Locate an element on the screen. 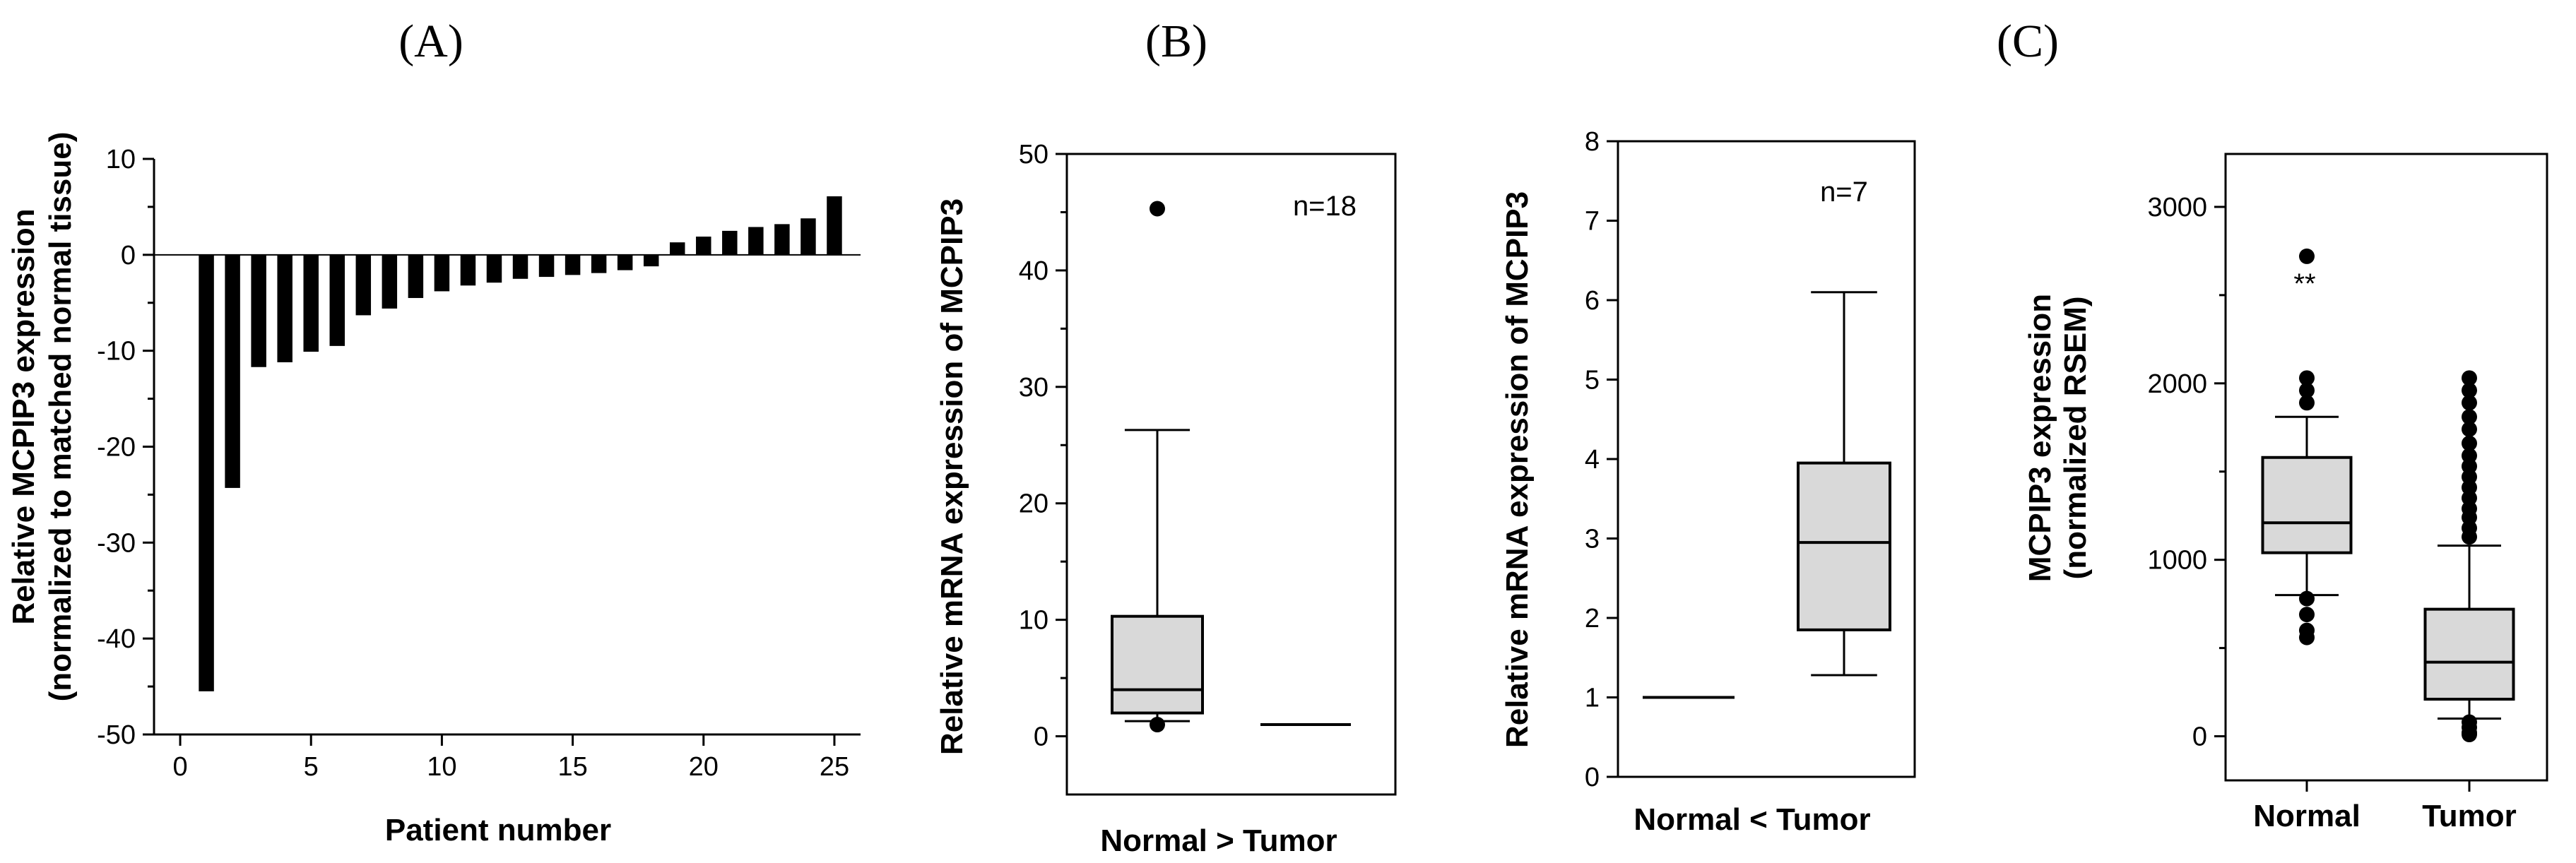  y-tick-label: 4 is located at coordinates (1592, 460).